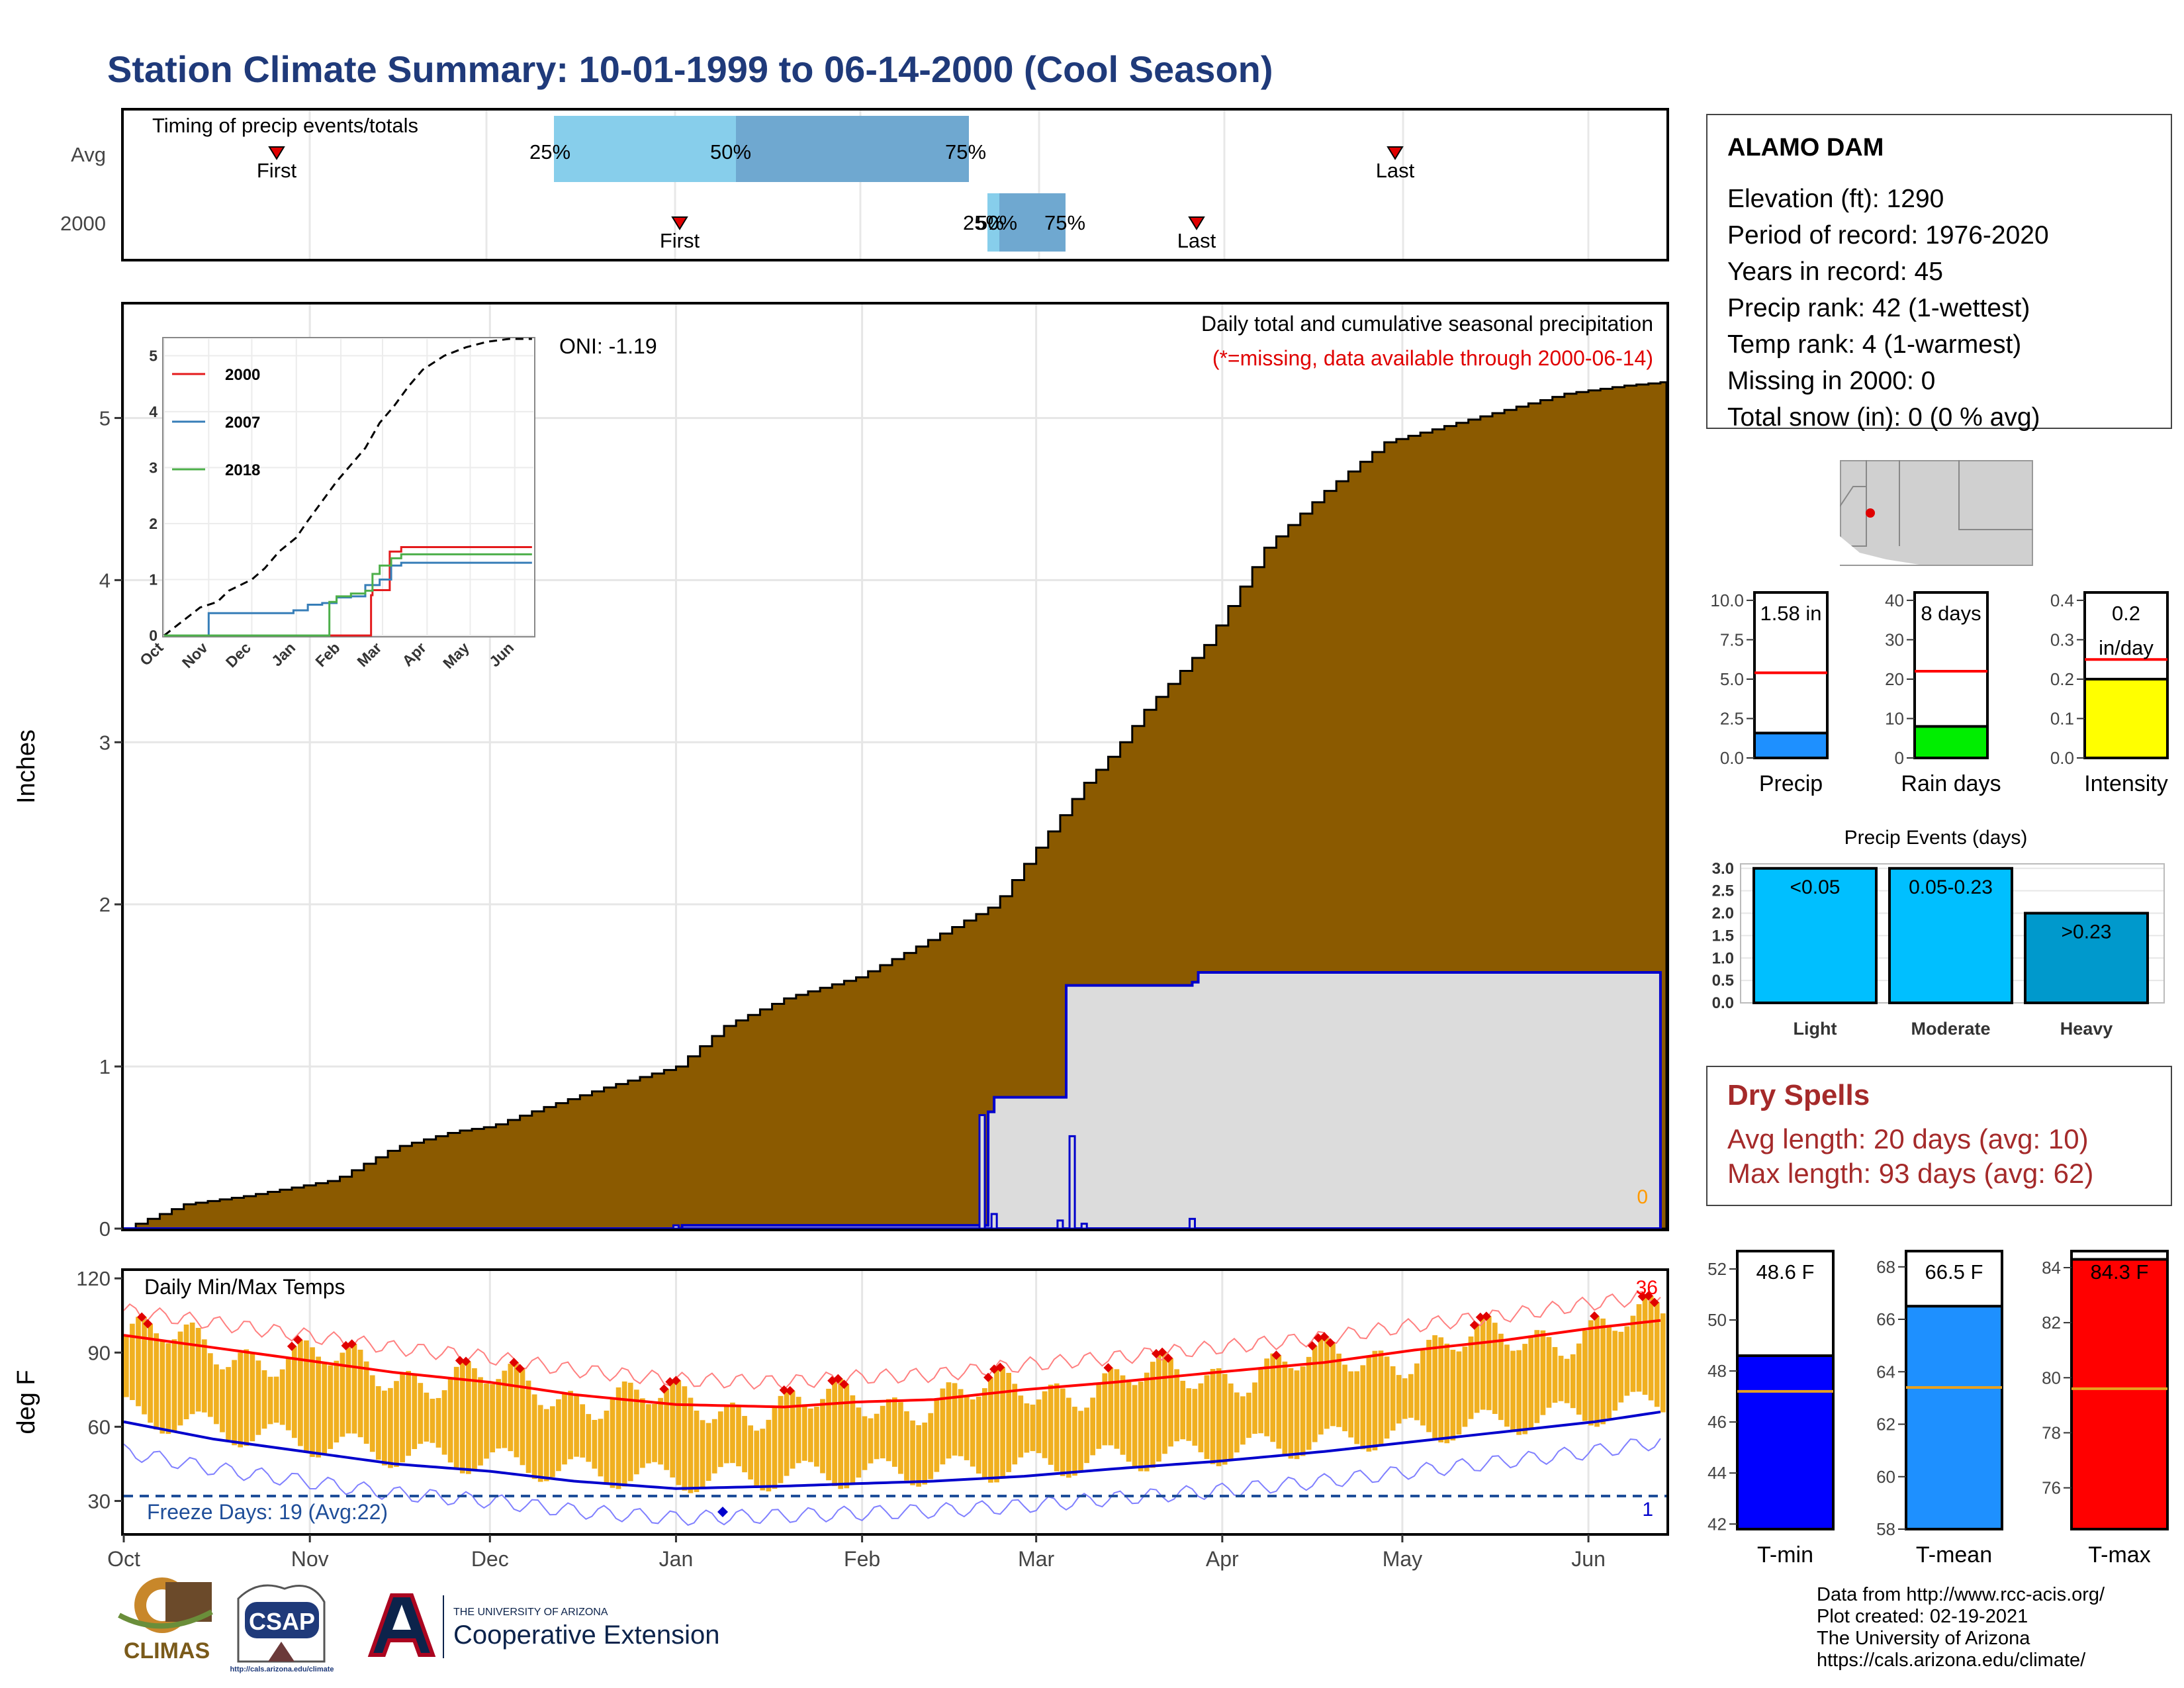  I want to click on svg-text: CSAP, so click(282, 1621).